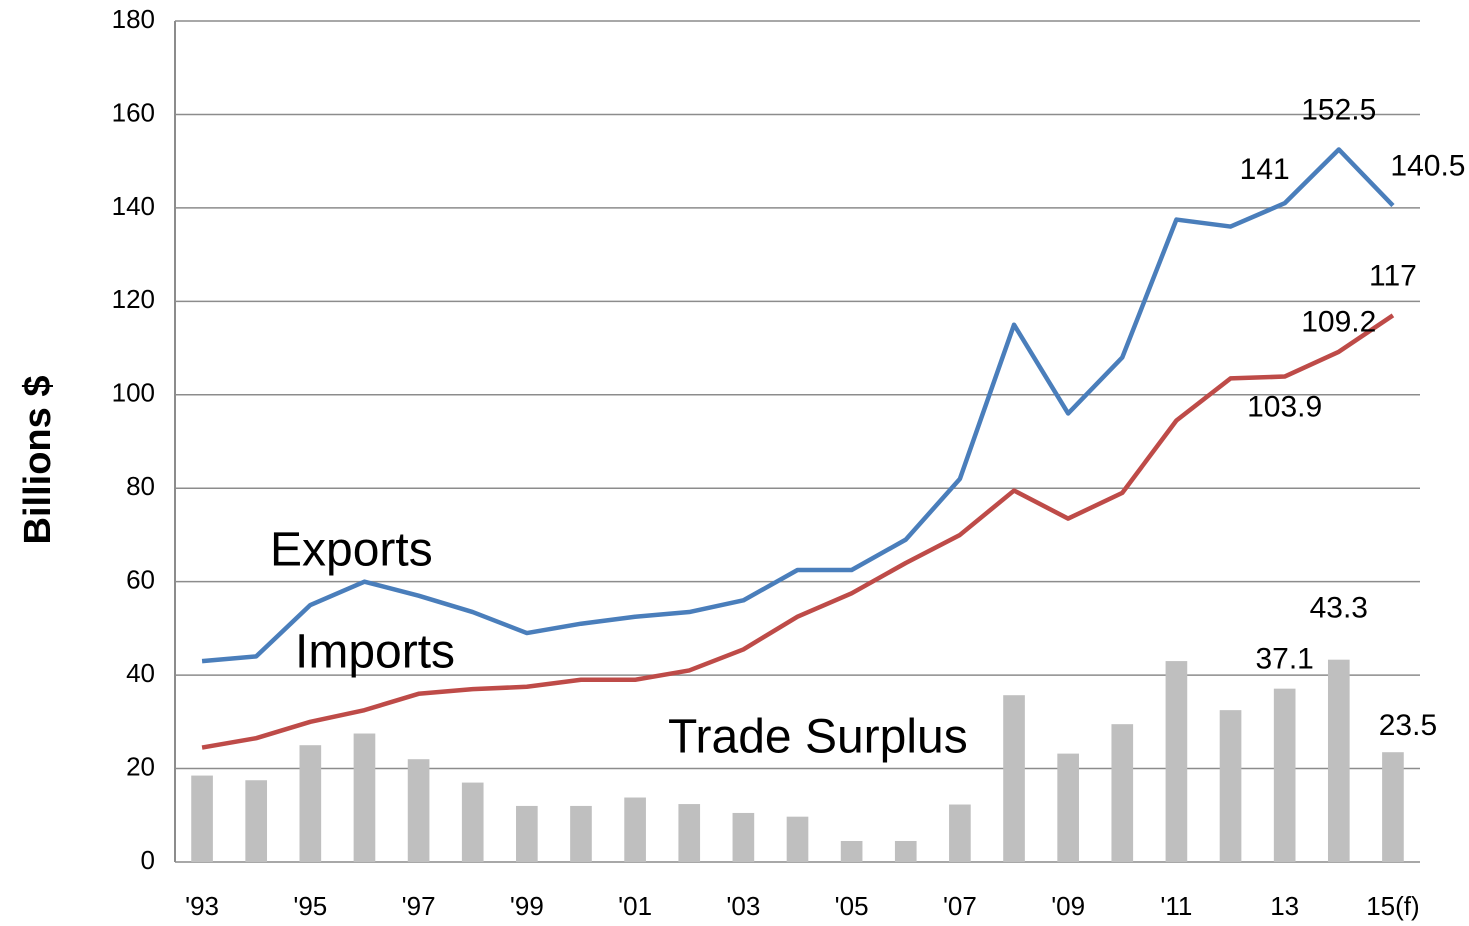 The height and width of the screenshot is (926, 1469). What do you see at coordinates (351, 550) in the screenshot?
I see `series-name: Exports` at bounding box center [351, 550].